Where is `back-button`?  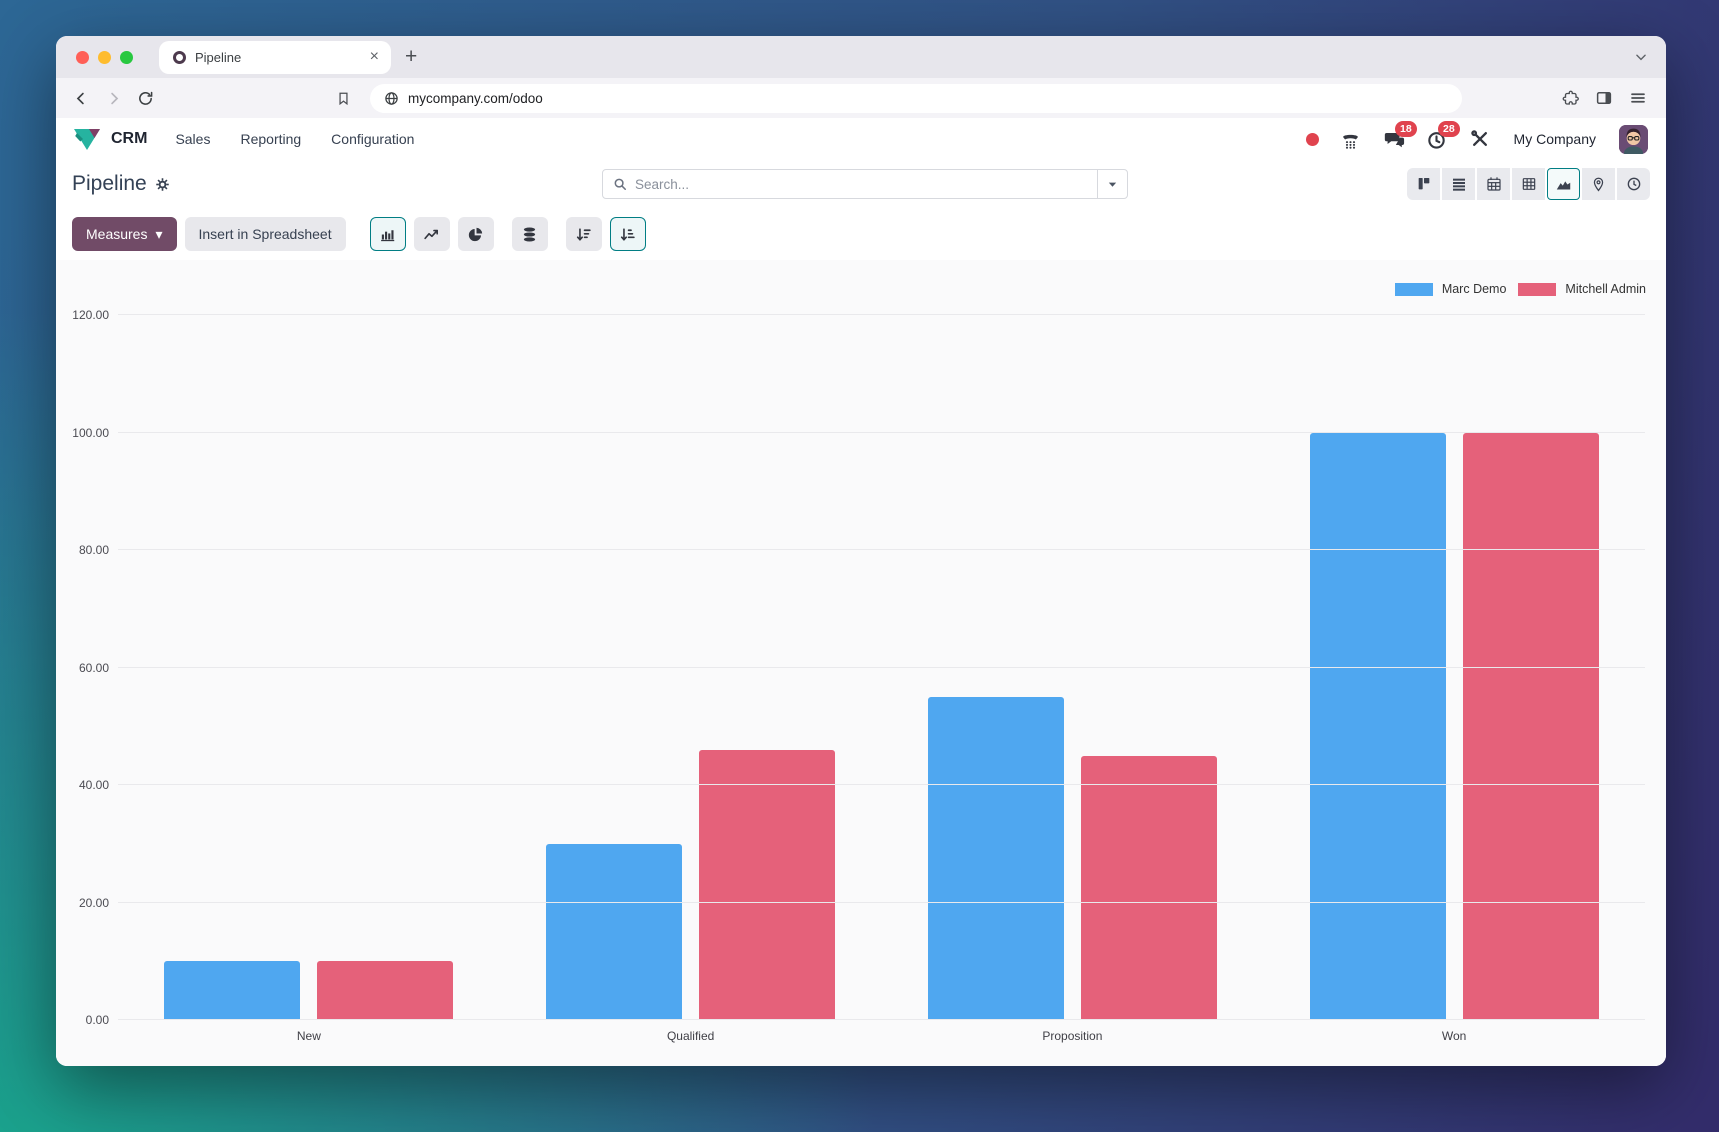
back-button is located at coordinates (81, 98).